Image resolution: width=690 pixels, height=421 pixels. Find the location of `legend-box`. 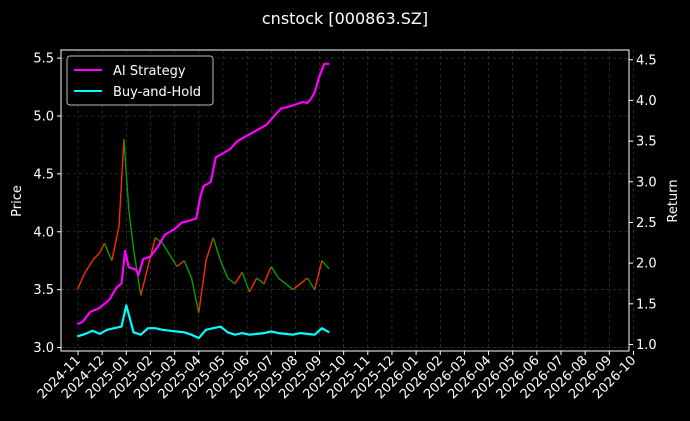

legend-box is located at coordinates (140, 80).